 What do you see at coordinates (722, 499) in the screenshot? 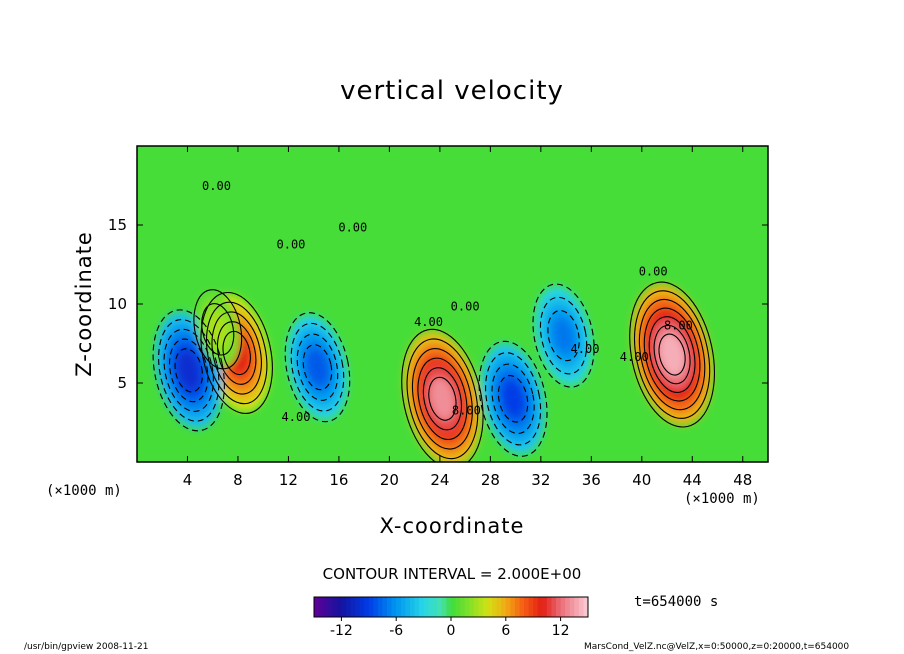
I see `x-unit-label-right: (×1000 m)` at bounding box center [722, 499].